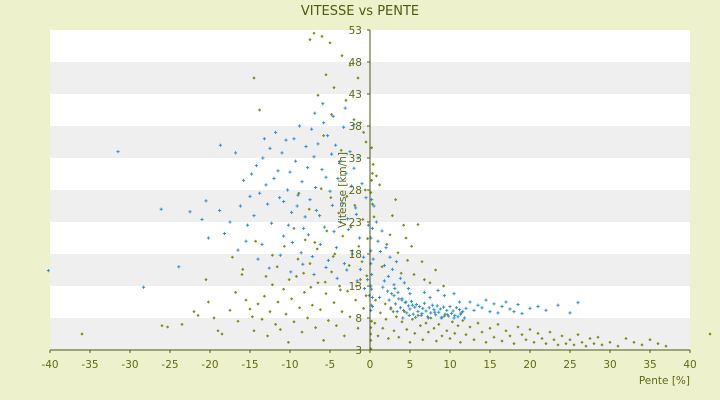 This screenshot has width=720, height=400. Describe the element at coordinates (249, 365) in the screenshot. I see `x-tick-label: -15` at that location.